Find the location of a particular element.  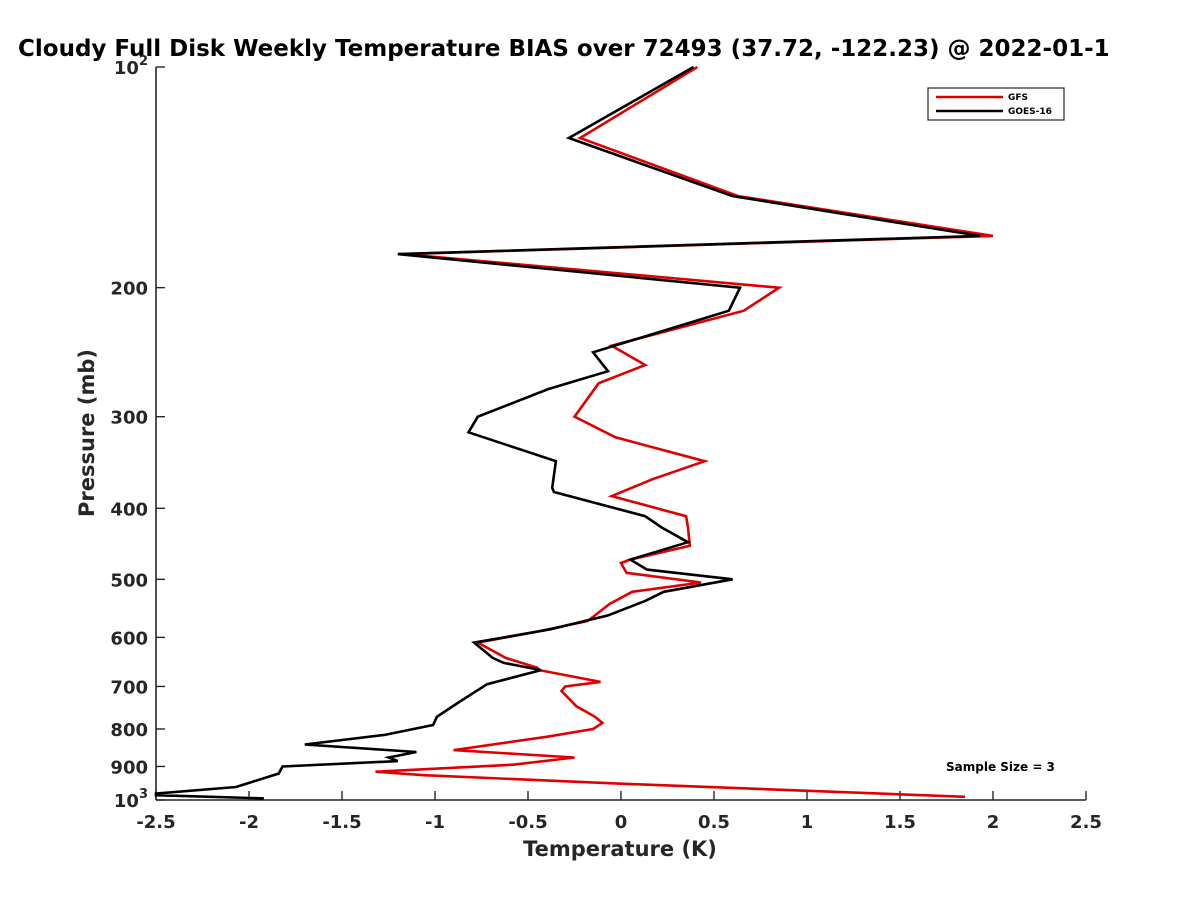

x-tick-label: -1.5 is located at coordinates (341, 822).